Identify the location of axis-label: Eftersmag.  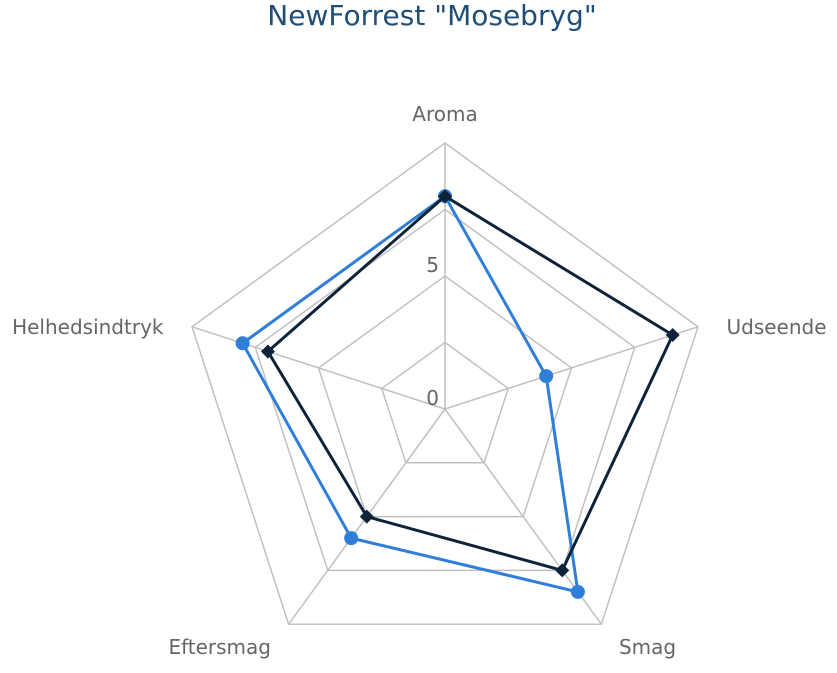
(219, 647).